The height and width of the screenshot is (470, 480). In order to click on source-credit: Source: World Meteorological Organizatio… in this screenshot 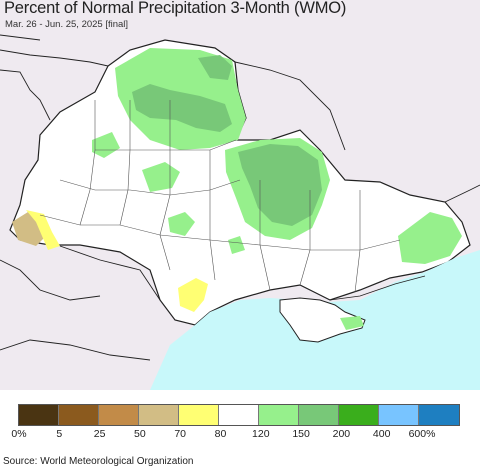, I will do `click(98, 461)`.